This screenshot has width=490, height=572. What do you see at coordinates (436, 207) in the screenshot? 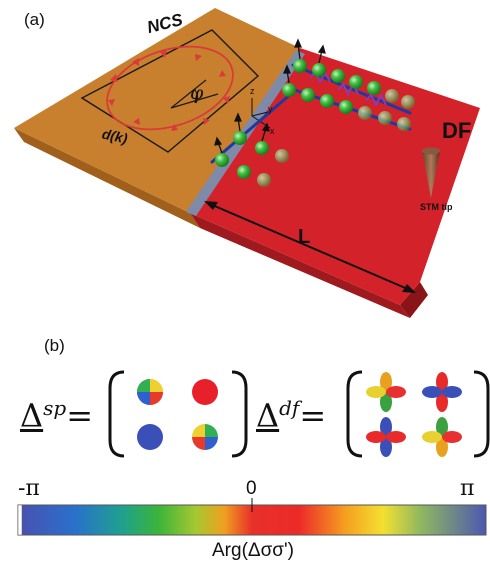
I see `stm-tip-label: STM tip` at bounding box center [436, 207].